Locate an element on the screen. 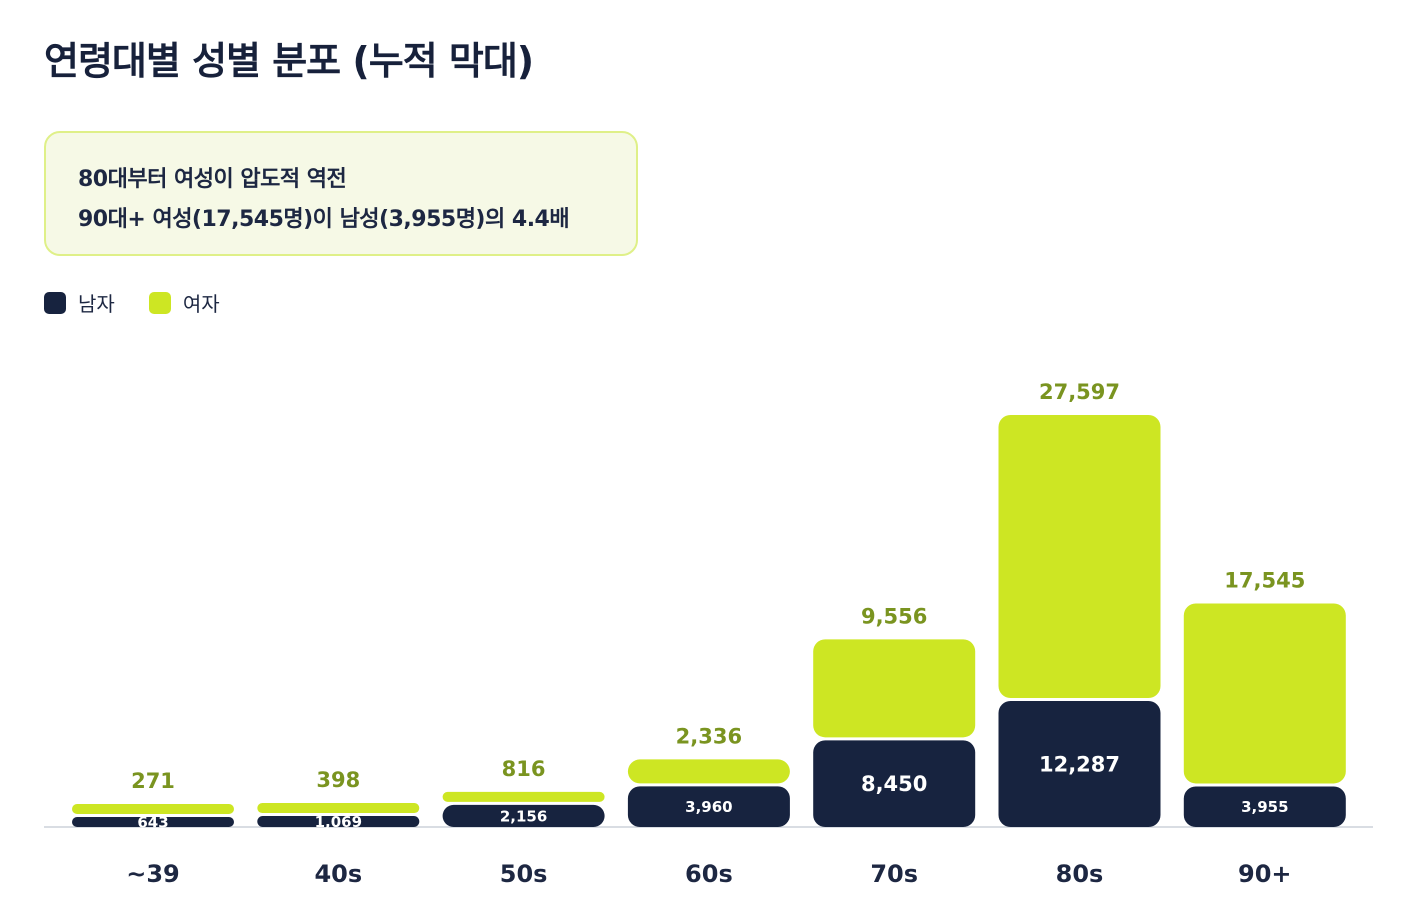  value-label-female-0: 271 is located at coordinates (153, 781).